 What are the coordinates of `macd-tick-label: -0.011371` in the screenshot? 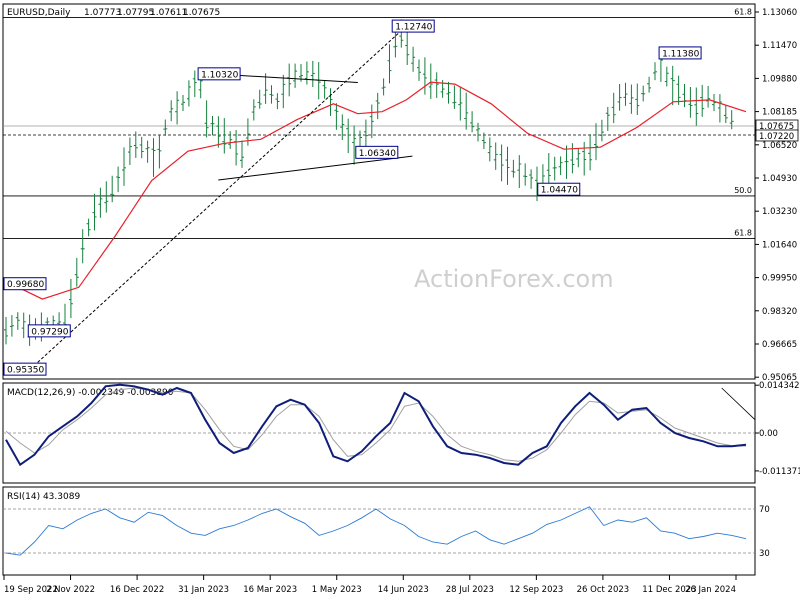 It's located at (779, 472).